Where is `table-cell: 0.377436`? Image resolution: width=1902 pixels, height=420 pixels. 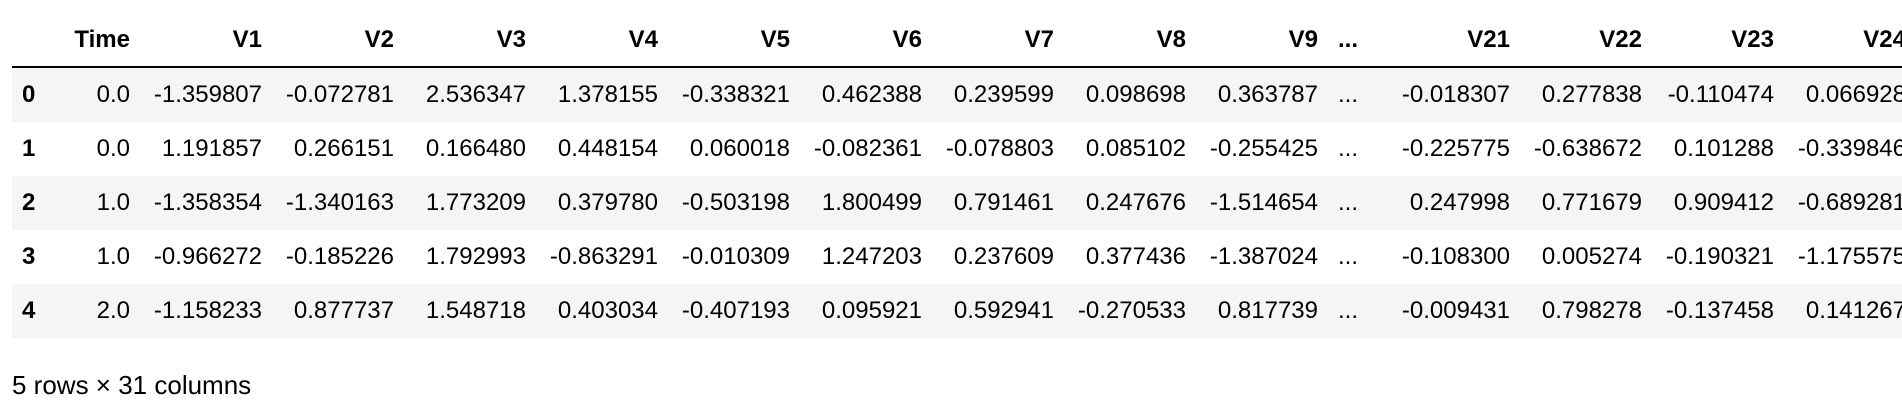 table-cell: 0.377436 is located at coordinates (1135, 256).